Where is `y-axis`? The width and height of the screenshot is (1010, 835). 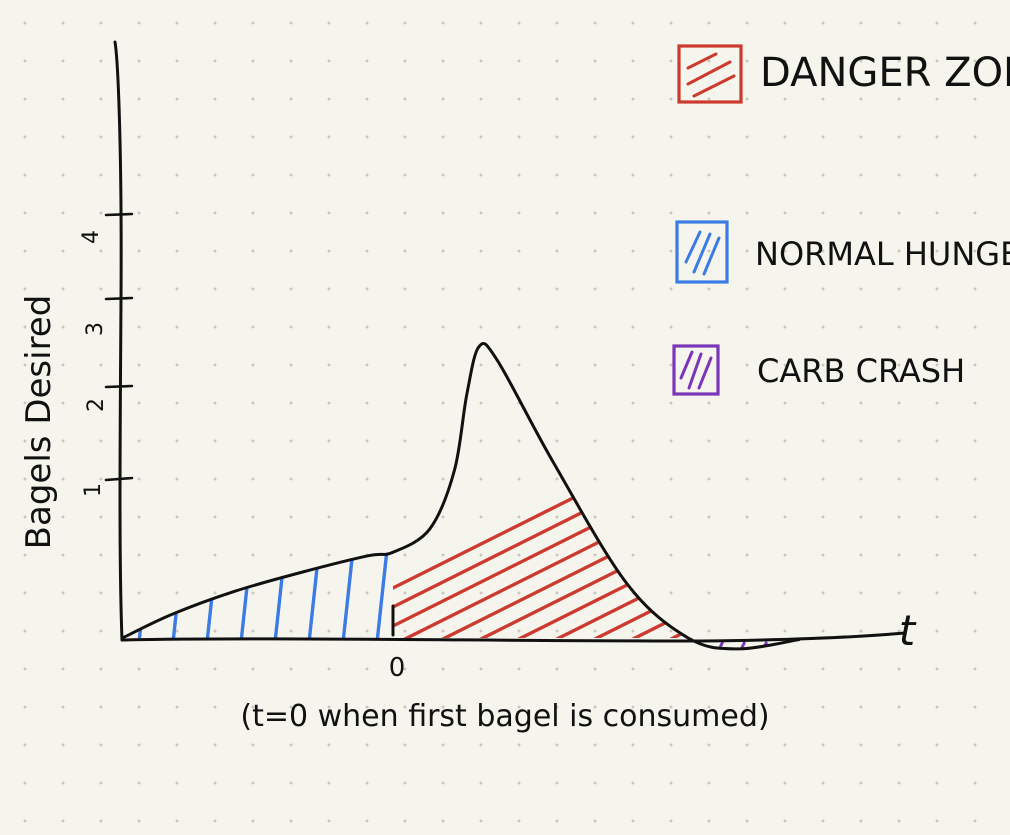
y-axis is located at coordinates (118, 341).